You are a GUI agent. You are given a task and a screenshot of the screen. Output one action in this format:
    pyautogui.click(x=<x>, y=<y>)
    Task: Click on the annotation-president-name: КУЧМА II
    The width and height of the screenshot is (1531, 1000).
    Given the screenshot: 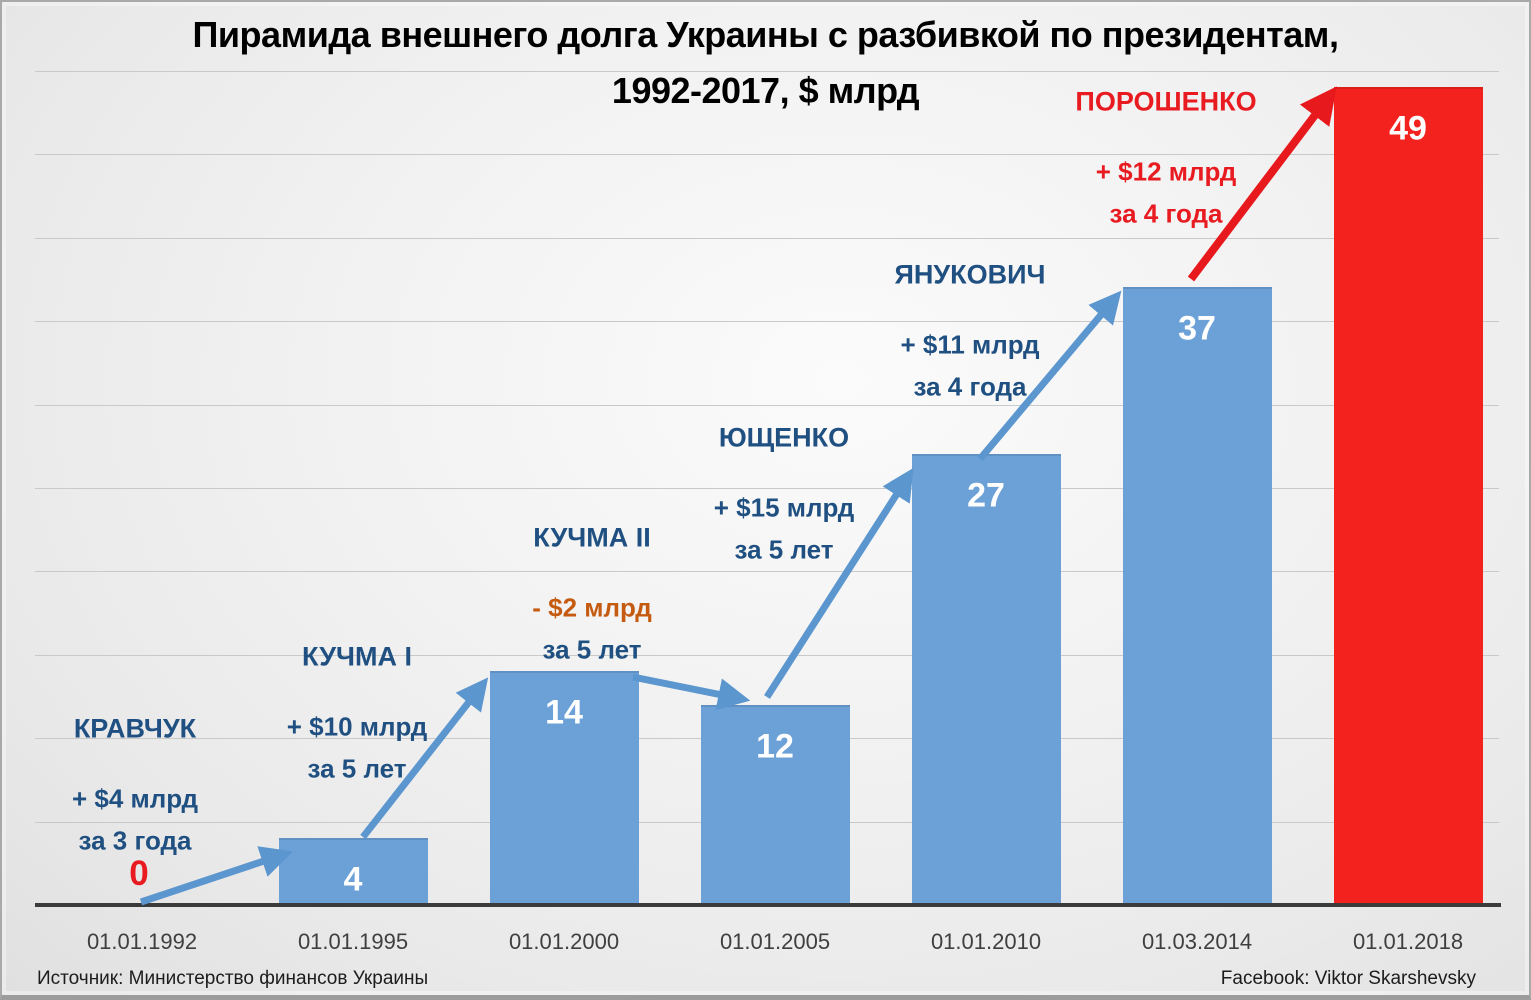 What is the action you would take?
    pyautogui.click(x=592, y=537)
    